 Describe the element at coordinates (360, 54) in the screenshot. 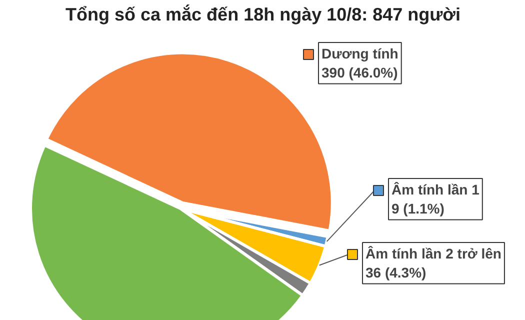

I see `legend-label: Dương tính` at that location.